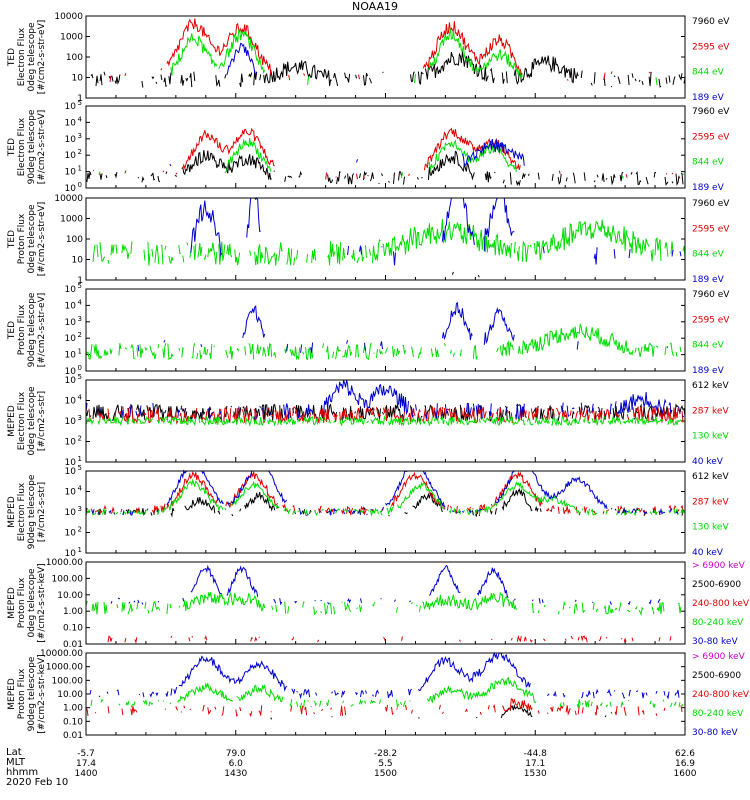 Image resolution: width=750 pixels, height=800 pixels. What do you see at coordinates (385, 754) in the screenshot?
I see `x-tick-label-lat: -28.2` at bounding box center [385, 754].